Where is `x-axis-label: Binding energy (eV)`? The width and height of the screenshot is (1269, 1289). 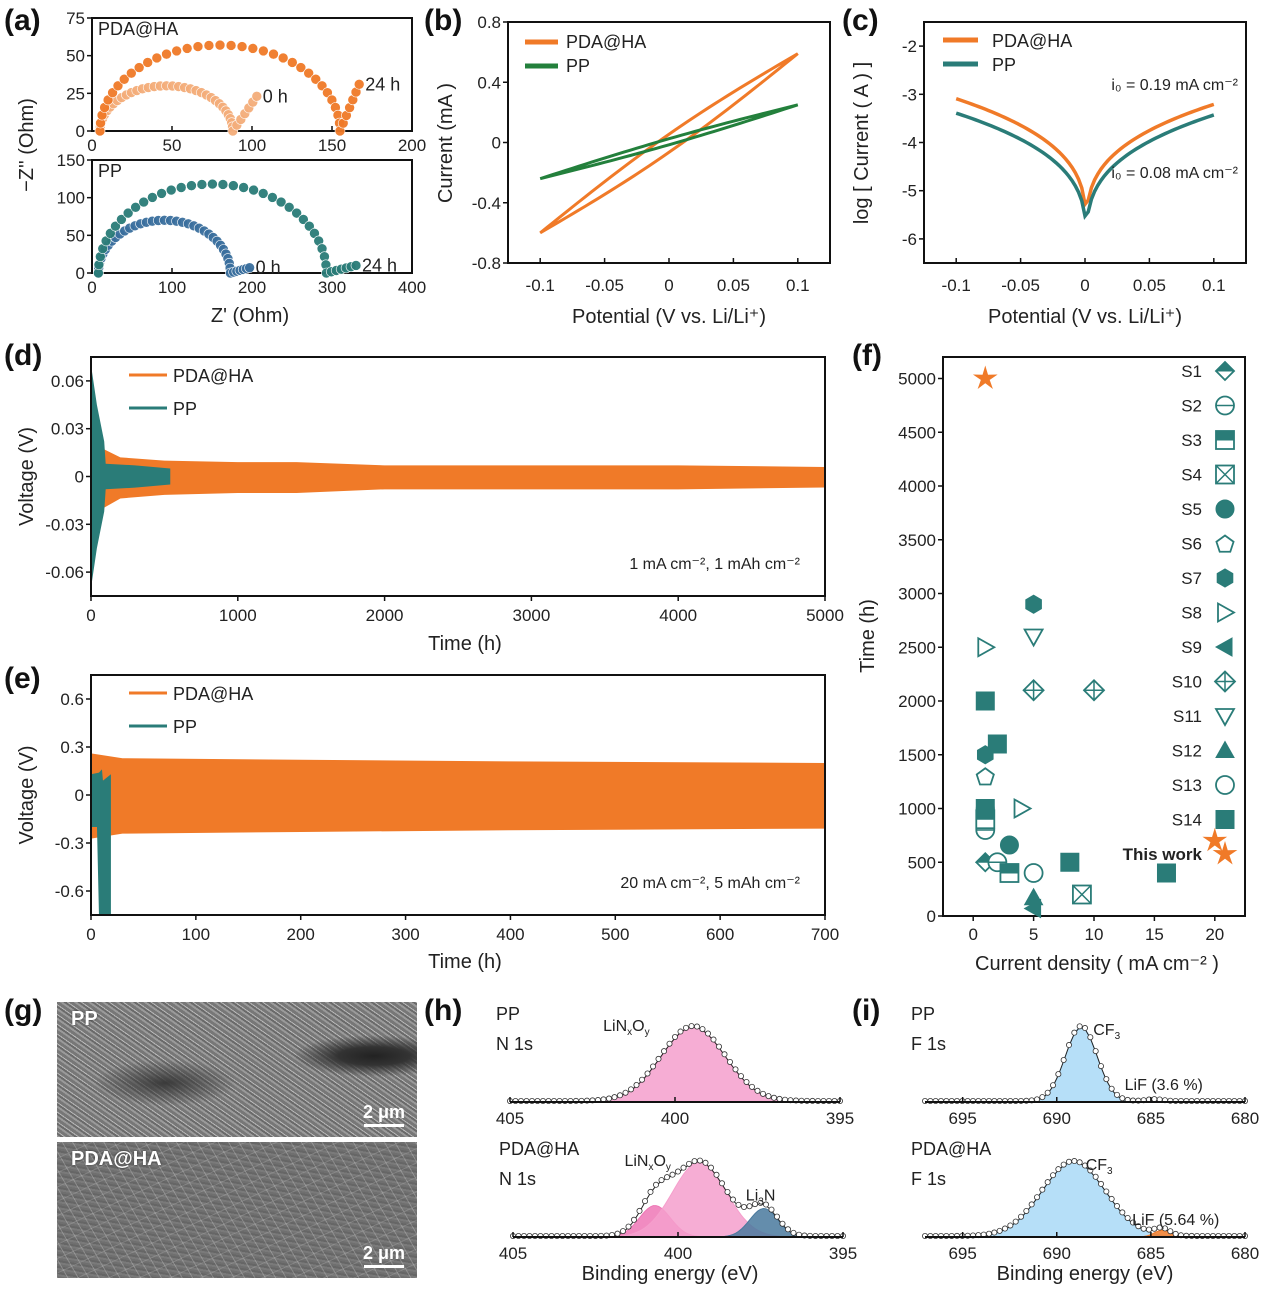 x-axis-label: Binding energy (eV) is located at coordinates (1085, 1274).